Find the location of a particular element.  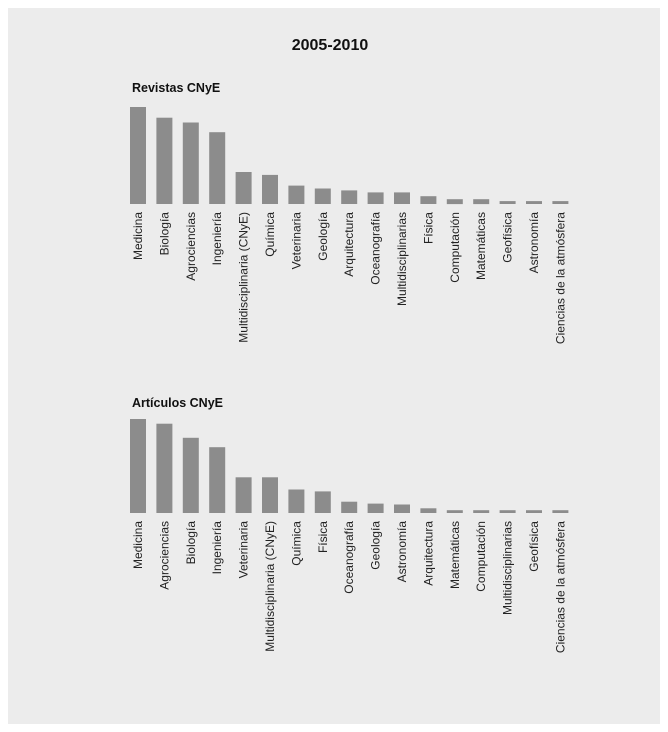

category-label-0-0: Medicina is located at coordinates (138, 236).